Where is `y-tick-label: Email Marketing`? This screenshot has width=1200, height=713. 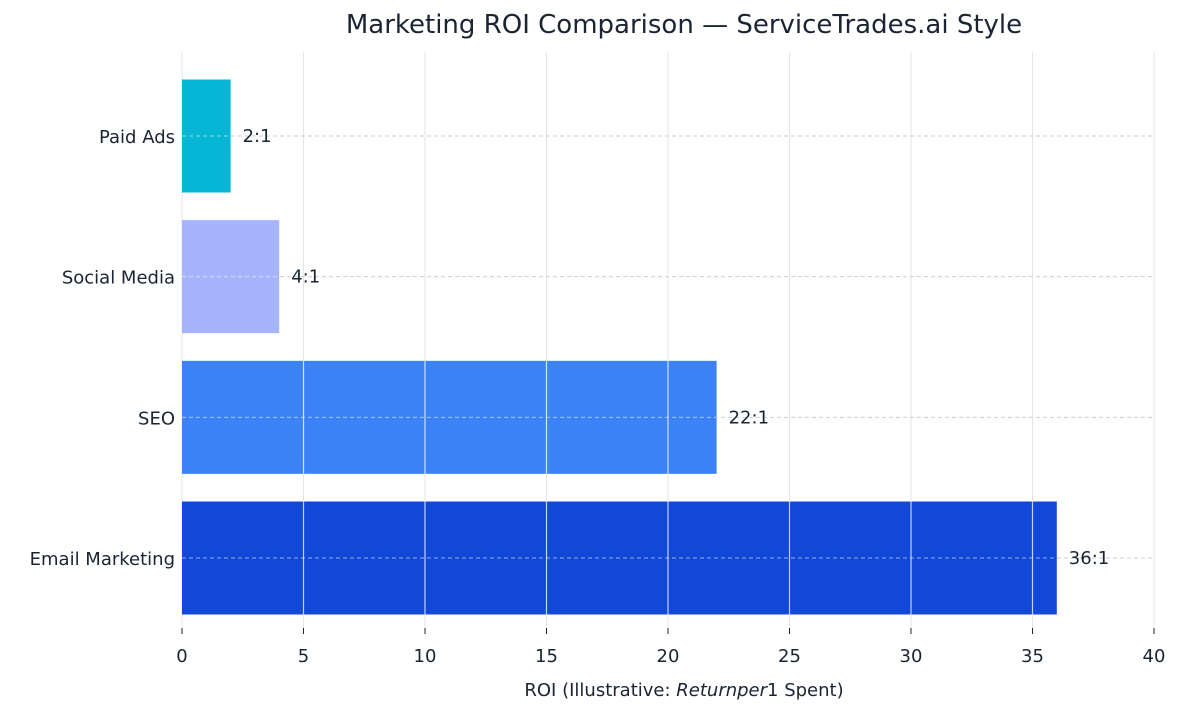 y-tick-label: Email Marketing is located at coordinates (102, 559).